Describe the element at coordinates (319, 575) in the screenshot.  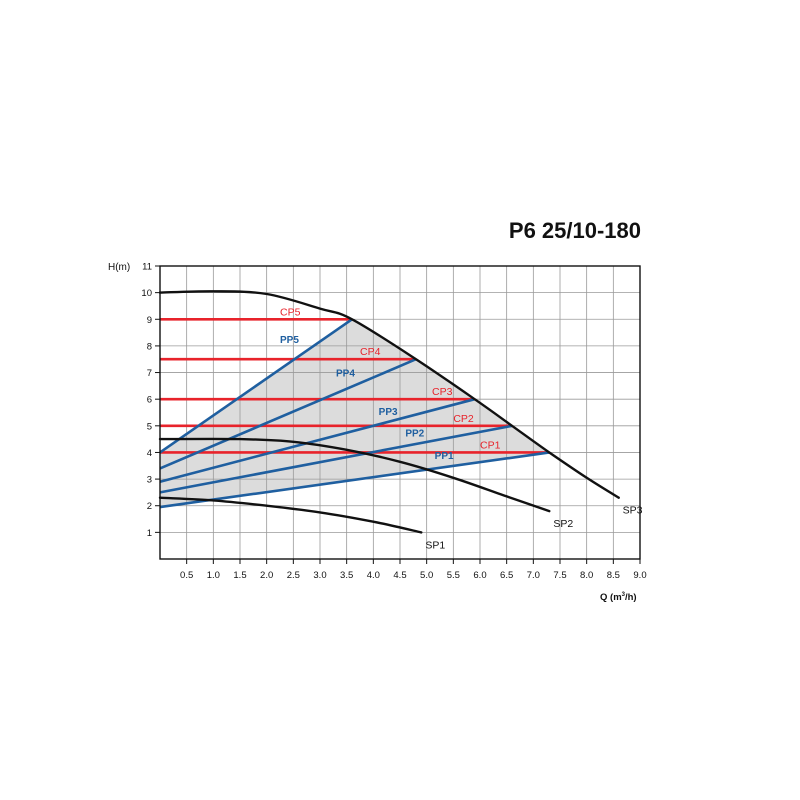
I see `x-tick-label: 3.0` at that location.